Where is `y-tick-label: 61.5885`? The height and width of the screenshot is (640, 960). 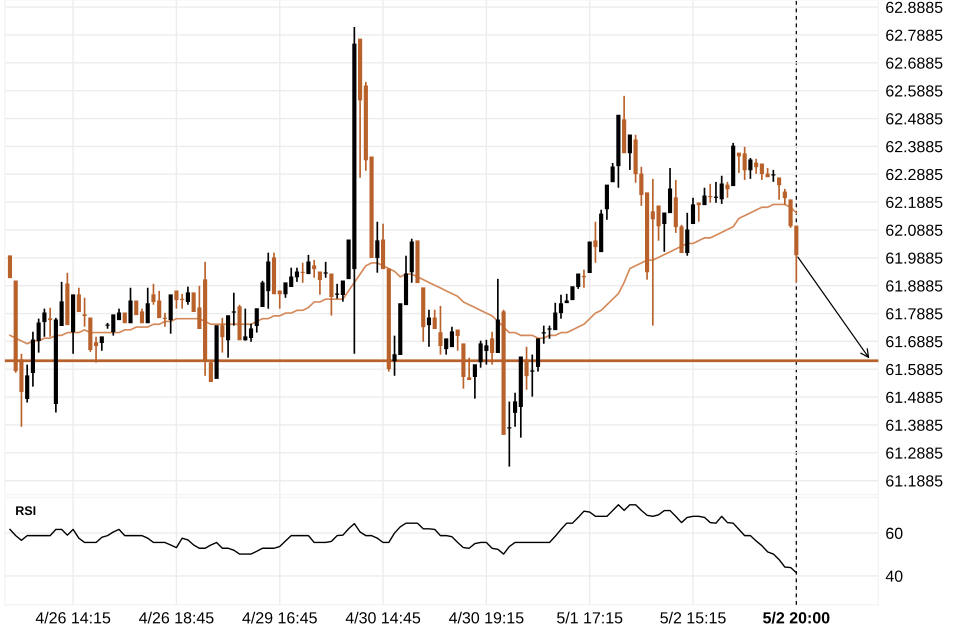 y-tick-label: 61.5885 is located at coordinates (914, 370).